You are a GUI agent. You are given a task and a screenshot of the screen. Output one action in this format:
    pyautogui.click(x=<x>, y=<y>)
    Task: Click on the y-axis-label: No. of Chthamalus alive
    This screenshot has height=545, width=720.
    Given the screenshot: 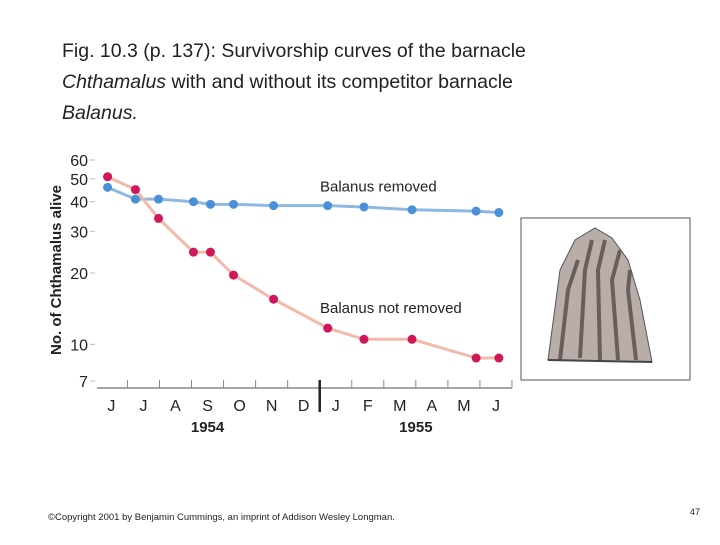 What is the action you would take?
    pyautogui.click(x=56, y=270)
    